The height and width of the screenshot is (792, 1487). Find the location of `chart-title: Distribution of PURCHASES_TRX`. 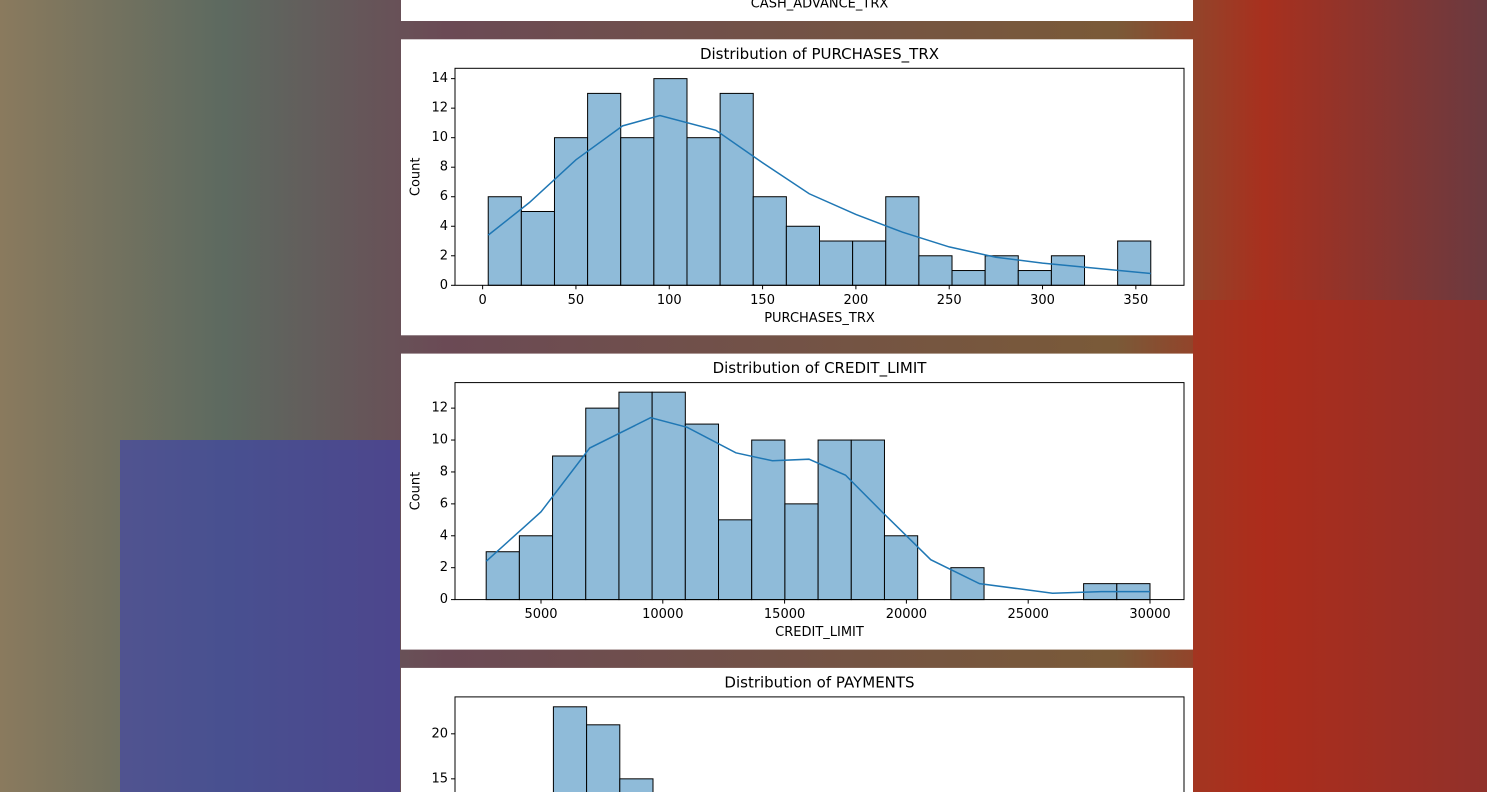

chart-title: Distribution of PURCHASES_TRX is located at coordinates (819, 54).